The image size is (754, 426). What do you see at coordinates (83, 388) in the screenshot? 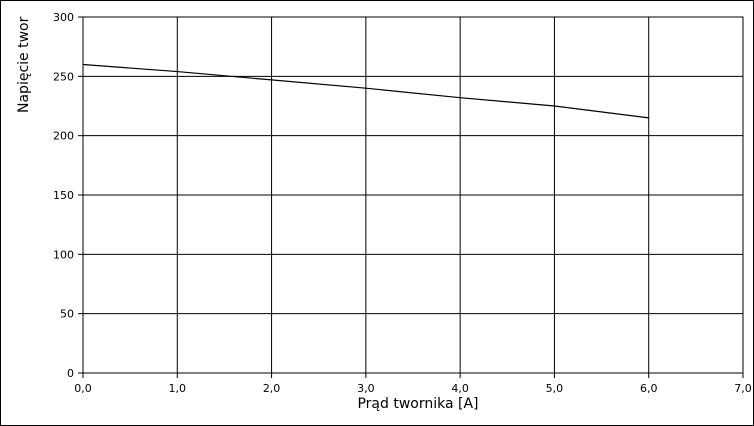
I see `x-tick-label: 0,0` at bounding box center [83, 388].